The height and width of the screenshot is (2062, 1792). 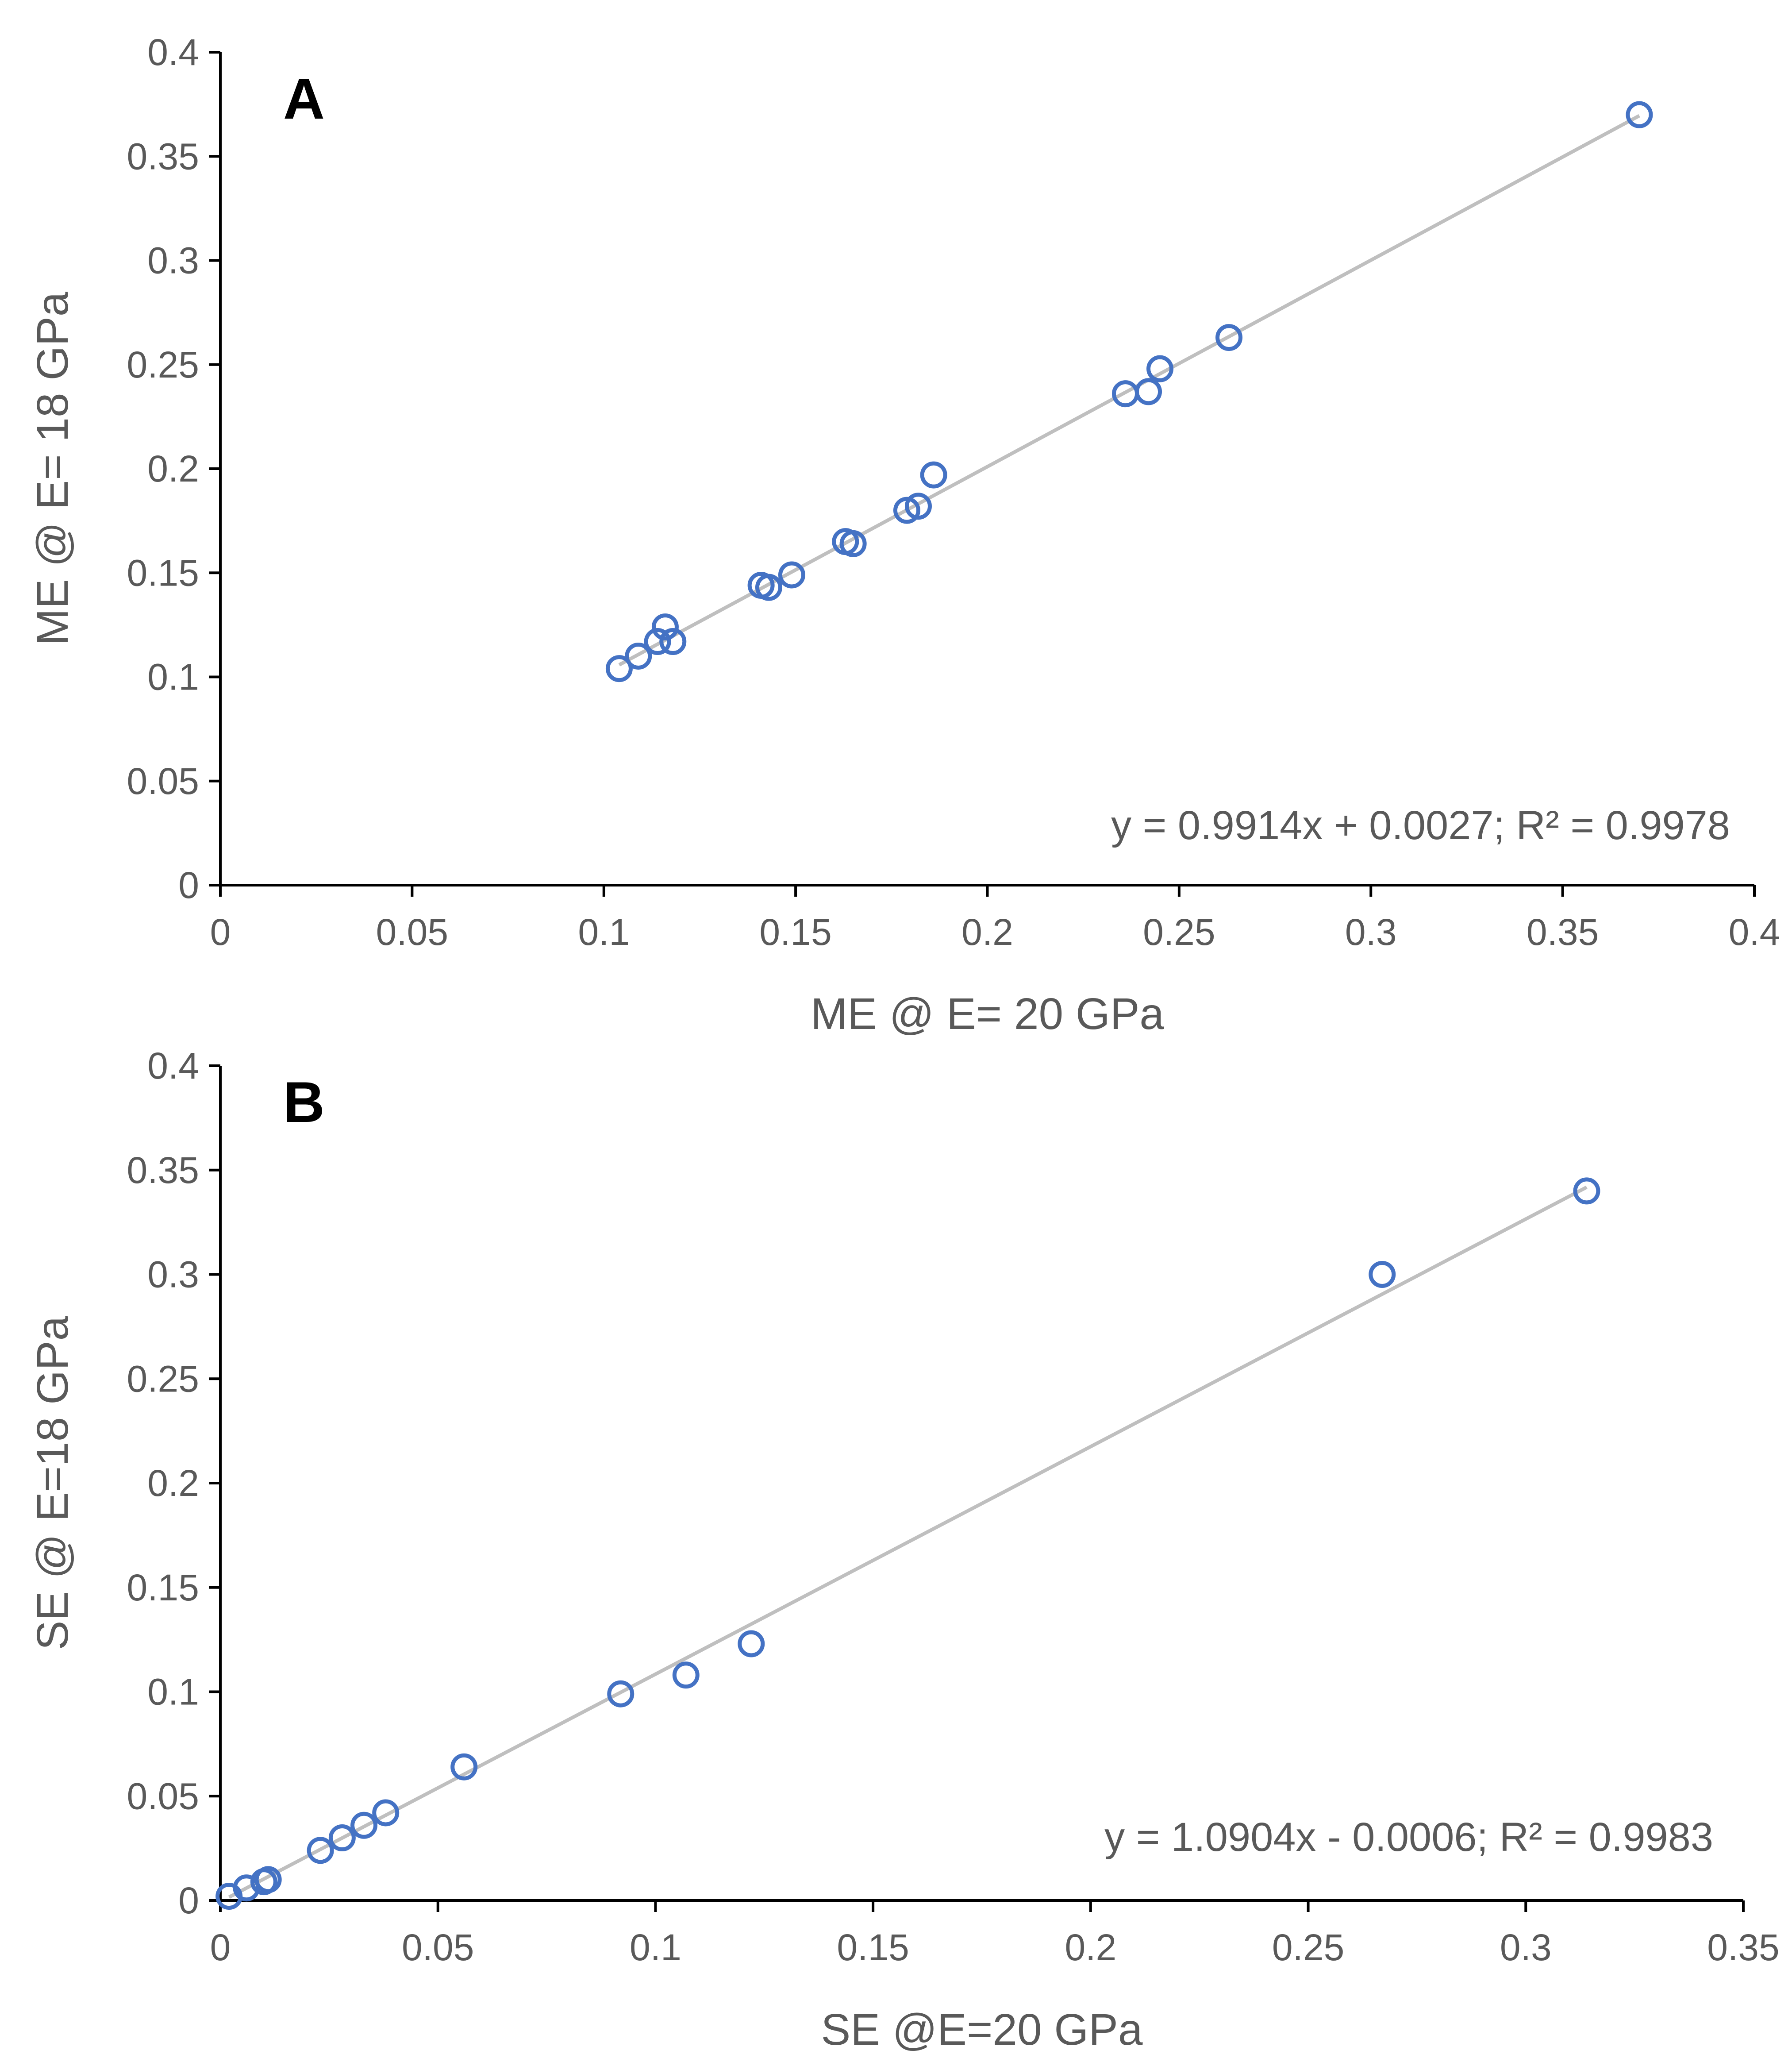 What do you see at coordinates (52, 1483) in the screenshot?
I see `y-axis-title: SE @ E=18 GPa` at bounding box center [52, 1483].